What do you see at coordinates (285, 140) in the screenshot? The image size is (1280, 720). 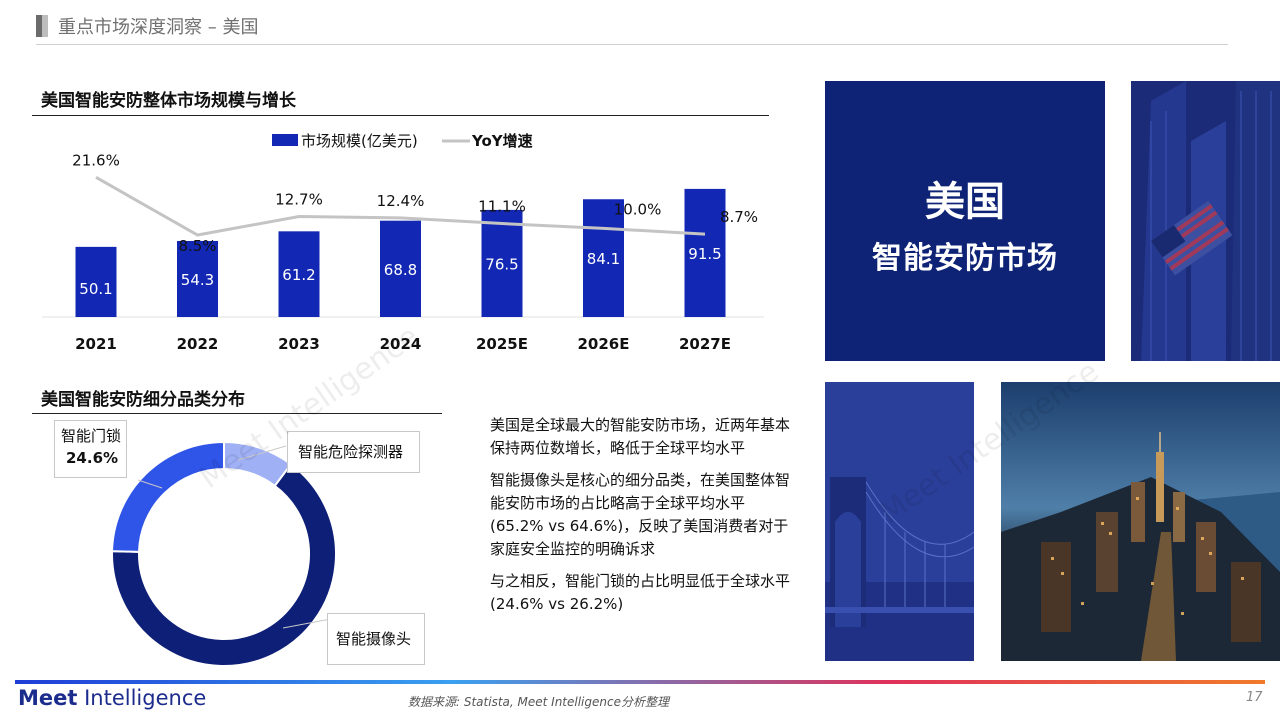 I see `legend-bar-swatch` at bounding box center [285, 140].